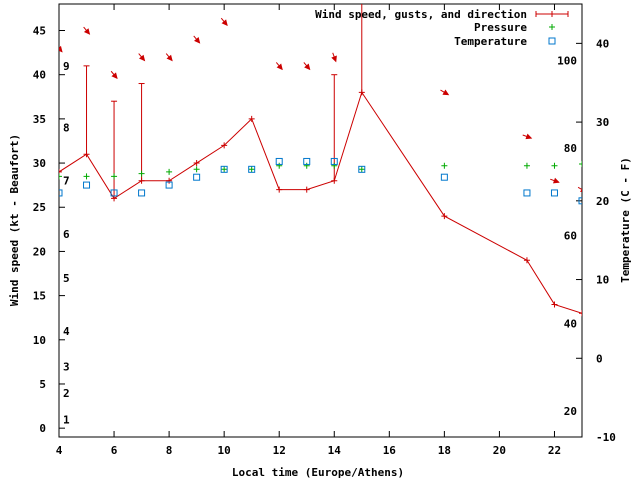  Describe the element at coordinates (14, 220) in the screenshot. I see `left-y-axis-label: Wind speed (kt - Beaufort)` at that location.